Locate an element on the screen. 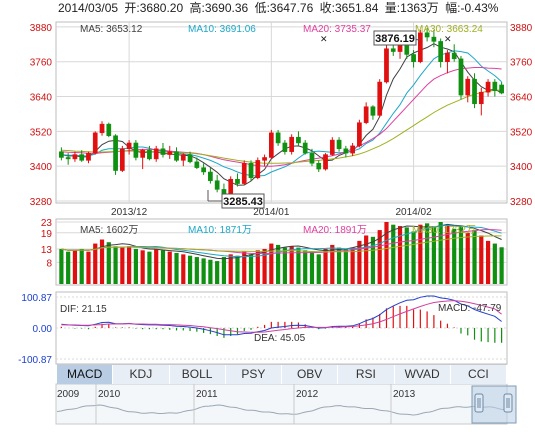 The height and width of the screenshot is (432, 535). price-tick-right: 3880 is located at coordinates (521, 28).